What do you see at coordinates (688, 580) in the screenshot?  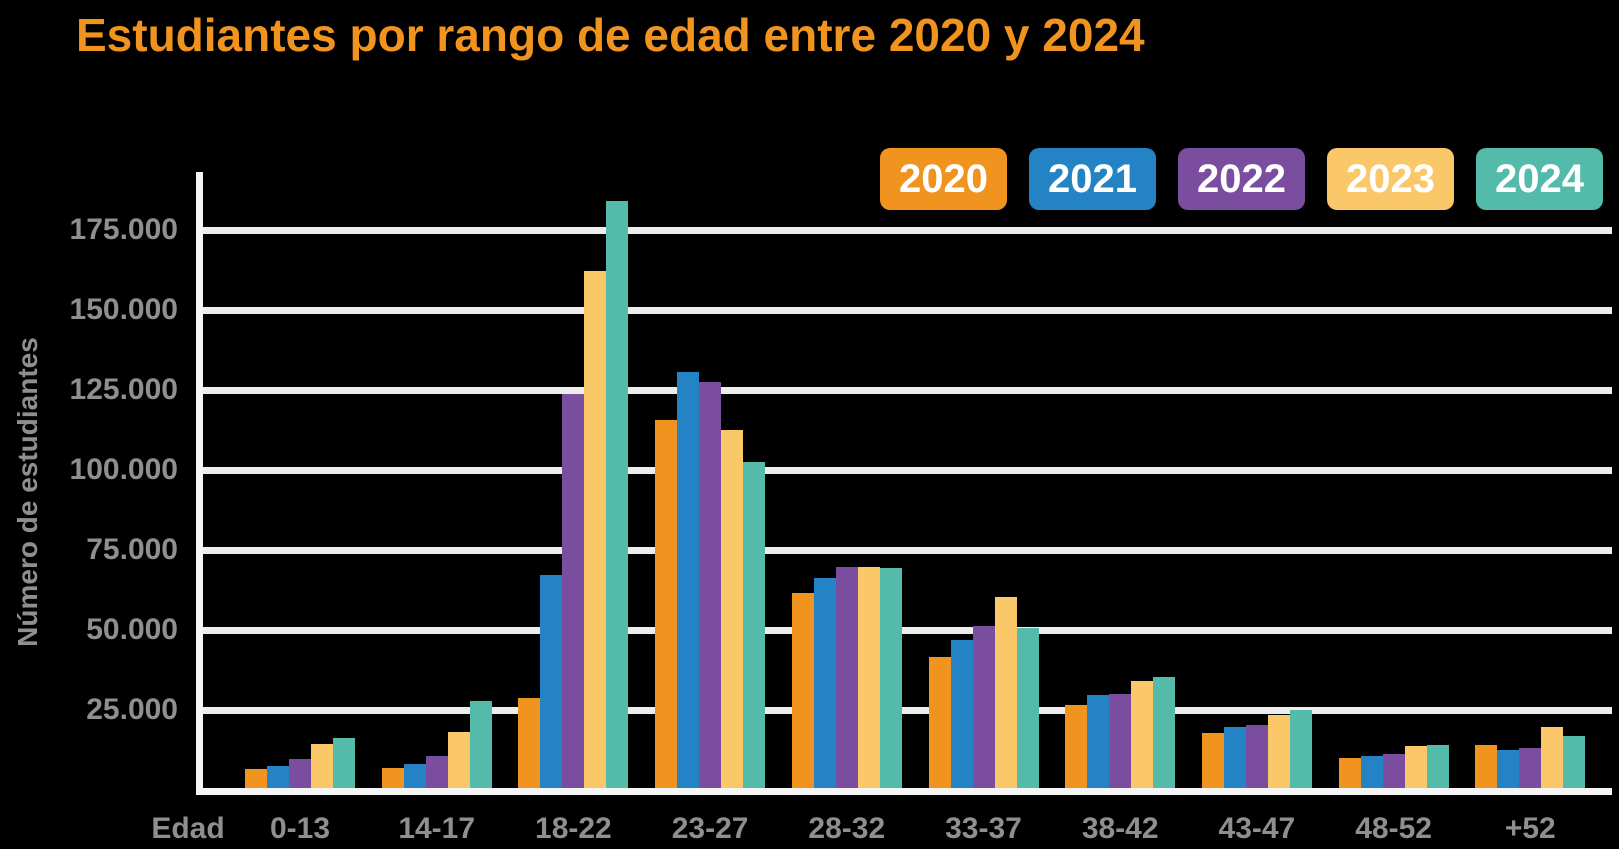 I see `bar-23-27-2021` at bounding box center [688, 580].